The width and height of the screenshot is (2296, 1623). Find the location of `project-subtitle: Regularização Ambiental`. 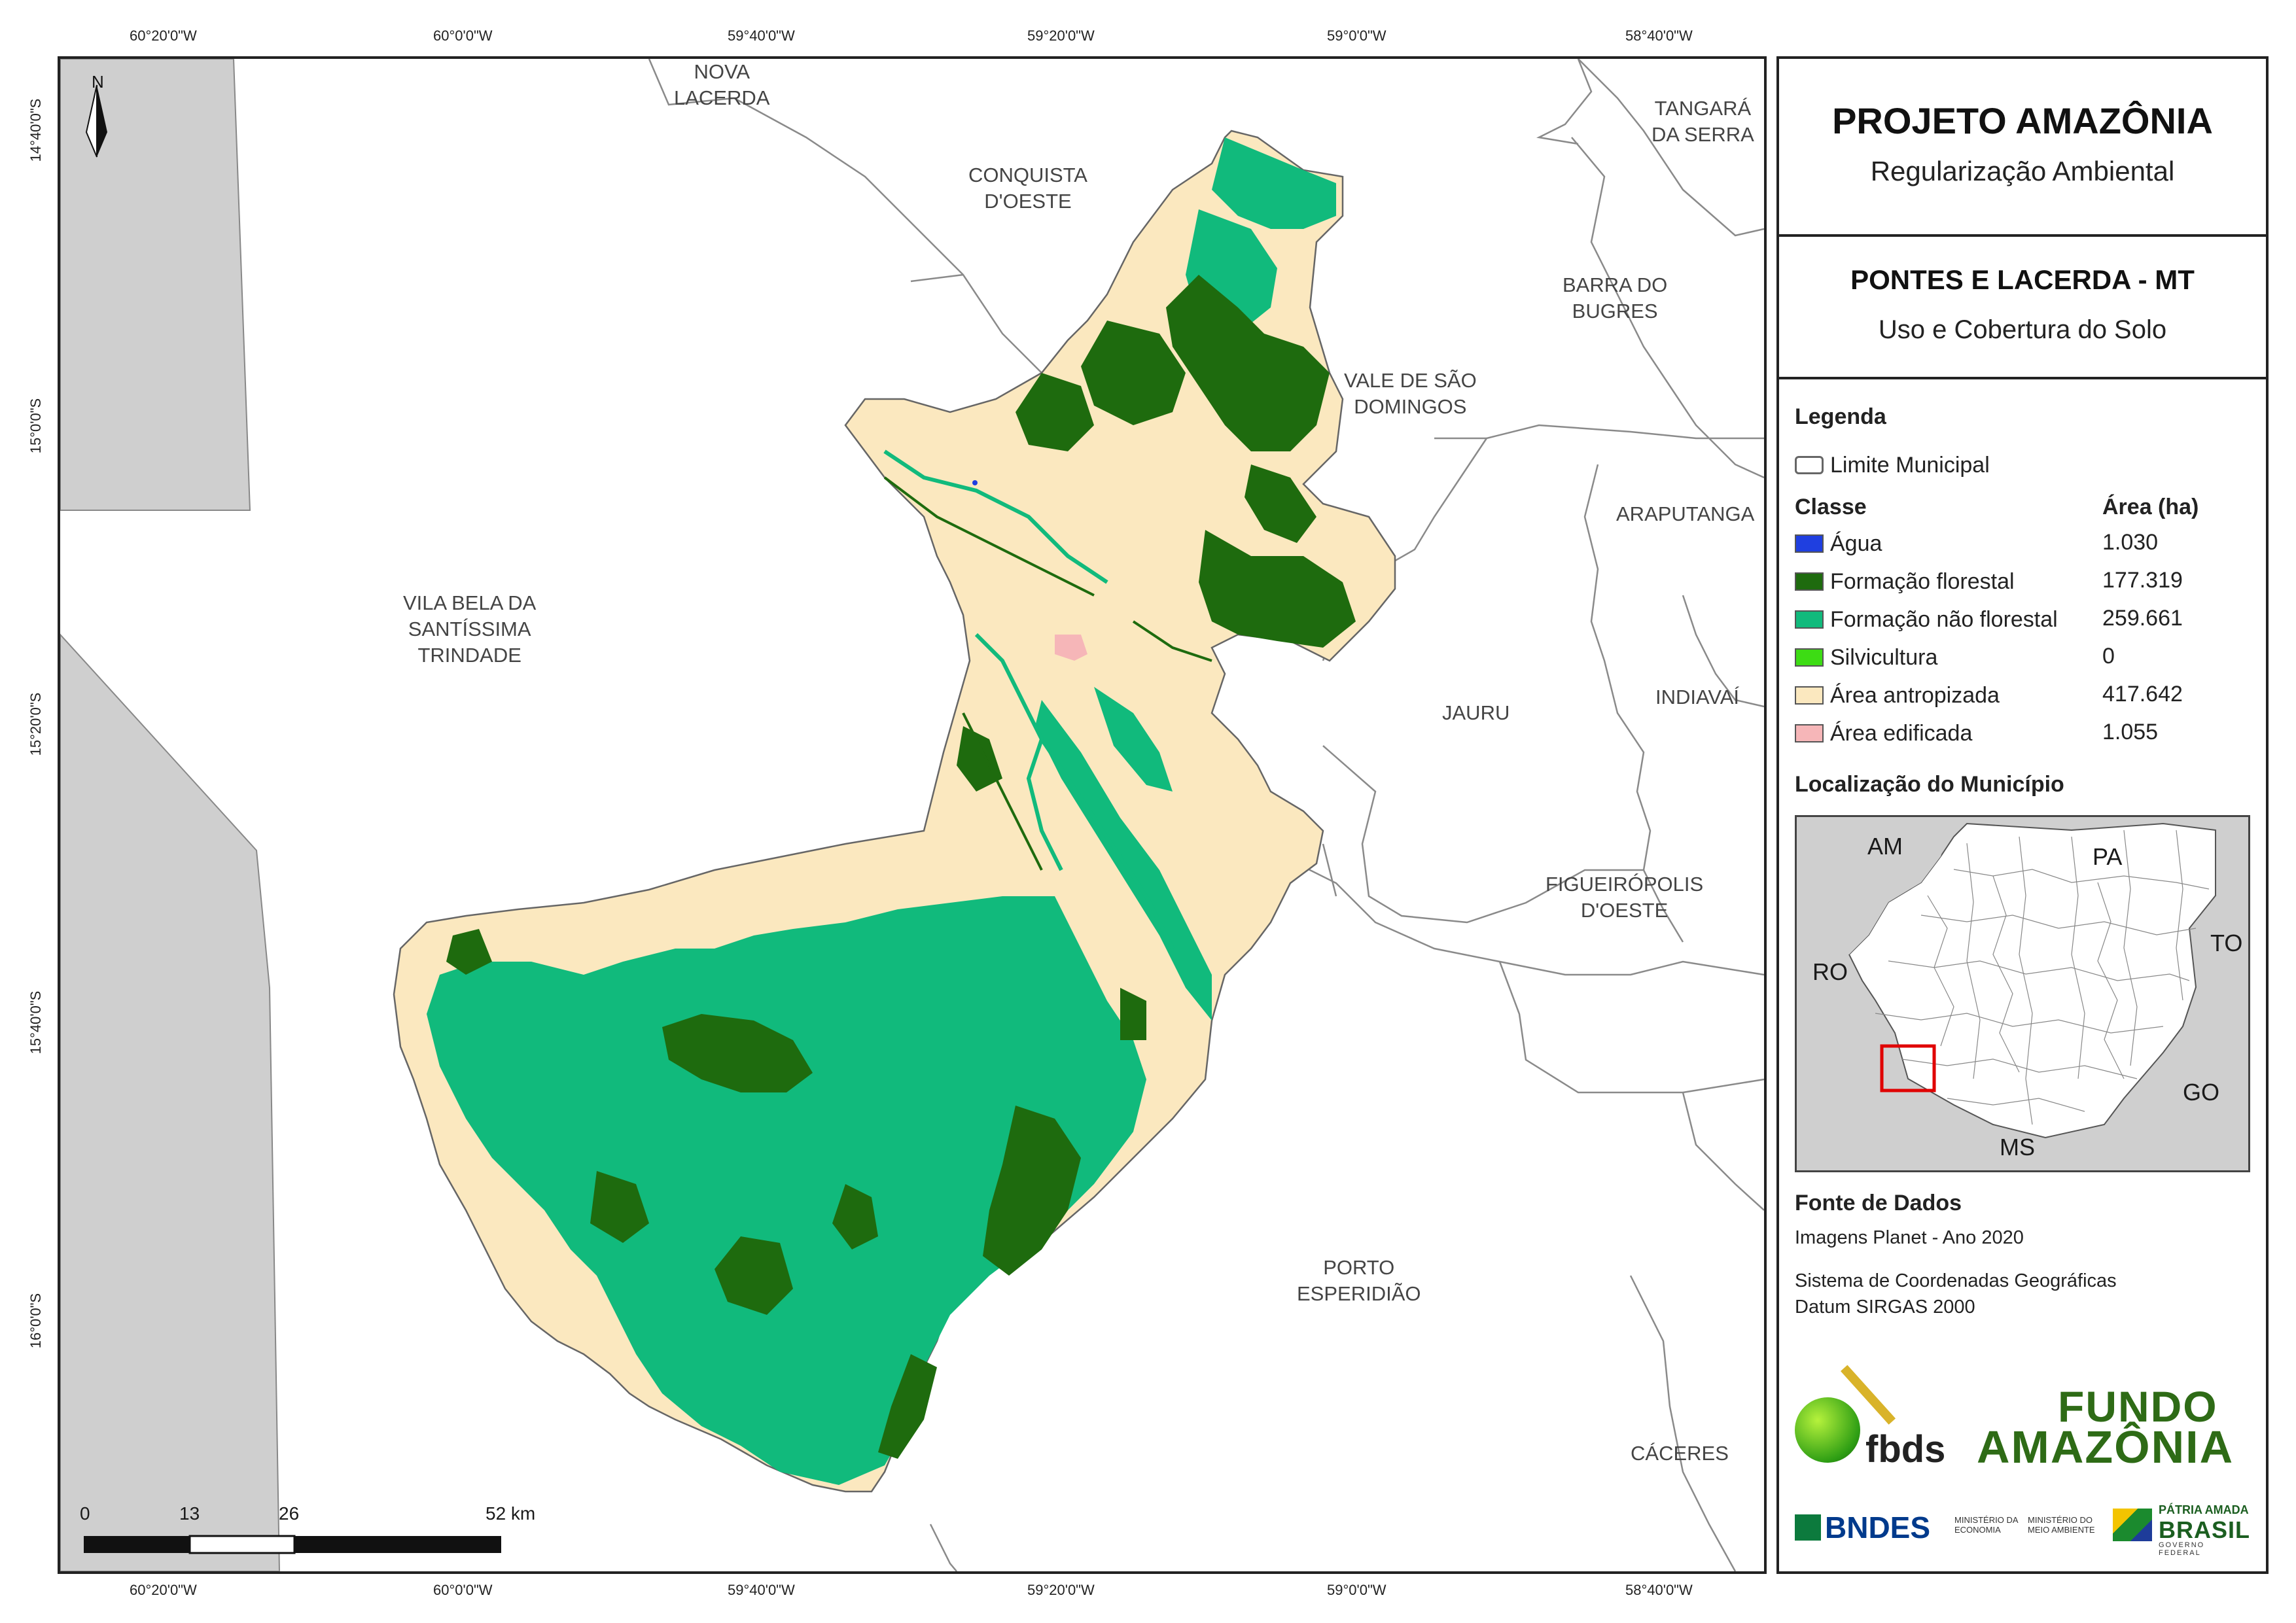

project-subtitle: Regularização Ambiental is located at coordinates (2023, 171).